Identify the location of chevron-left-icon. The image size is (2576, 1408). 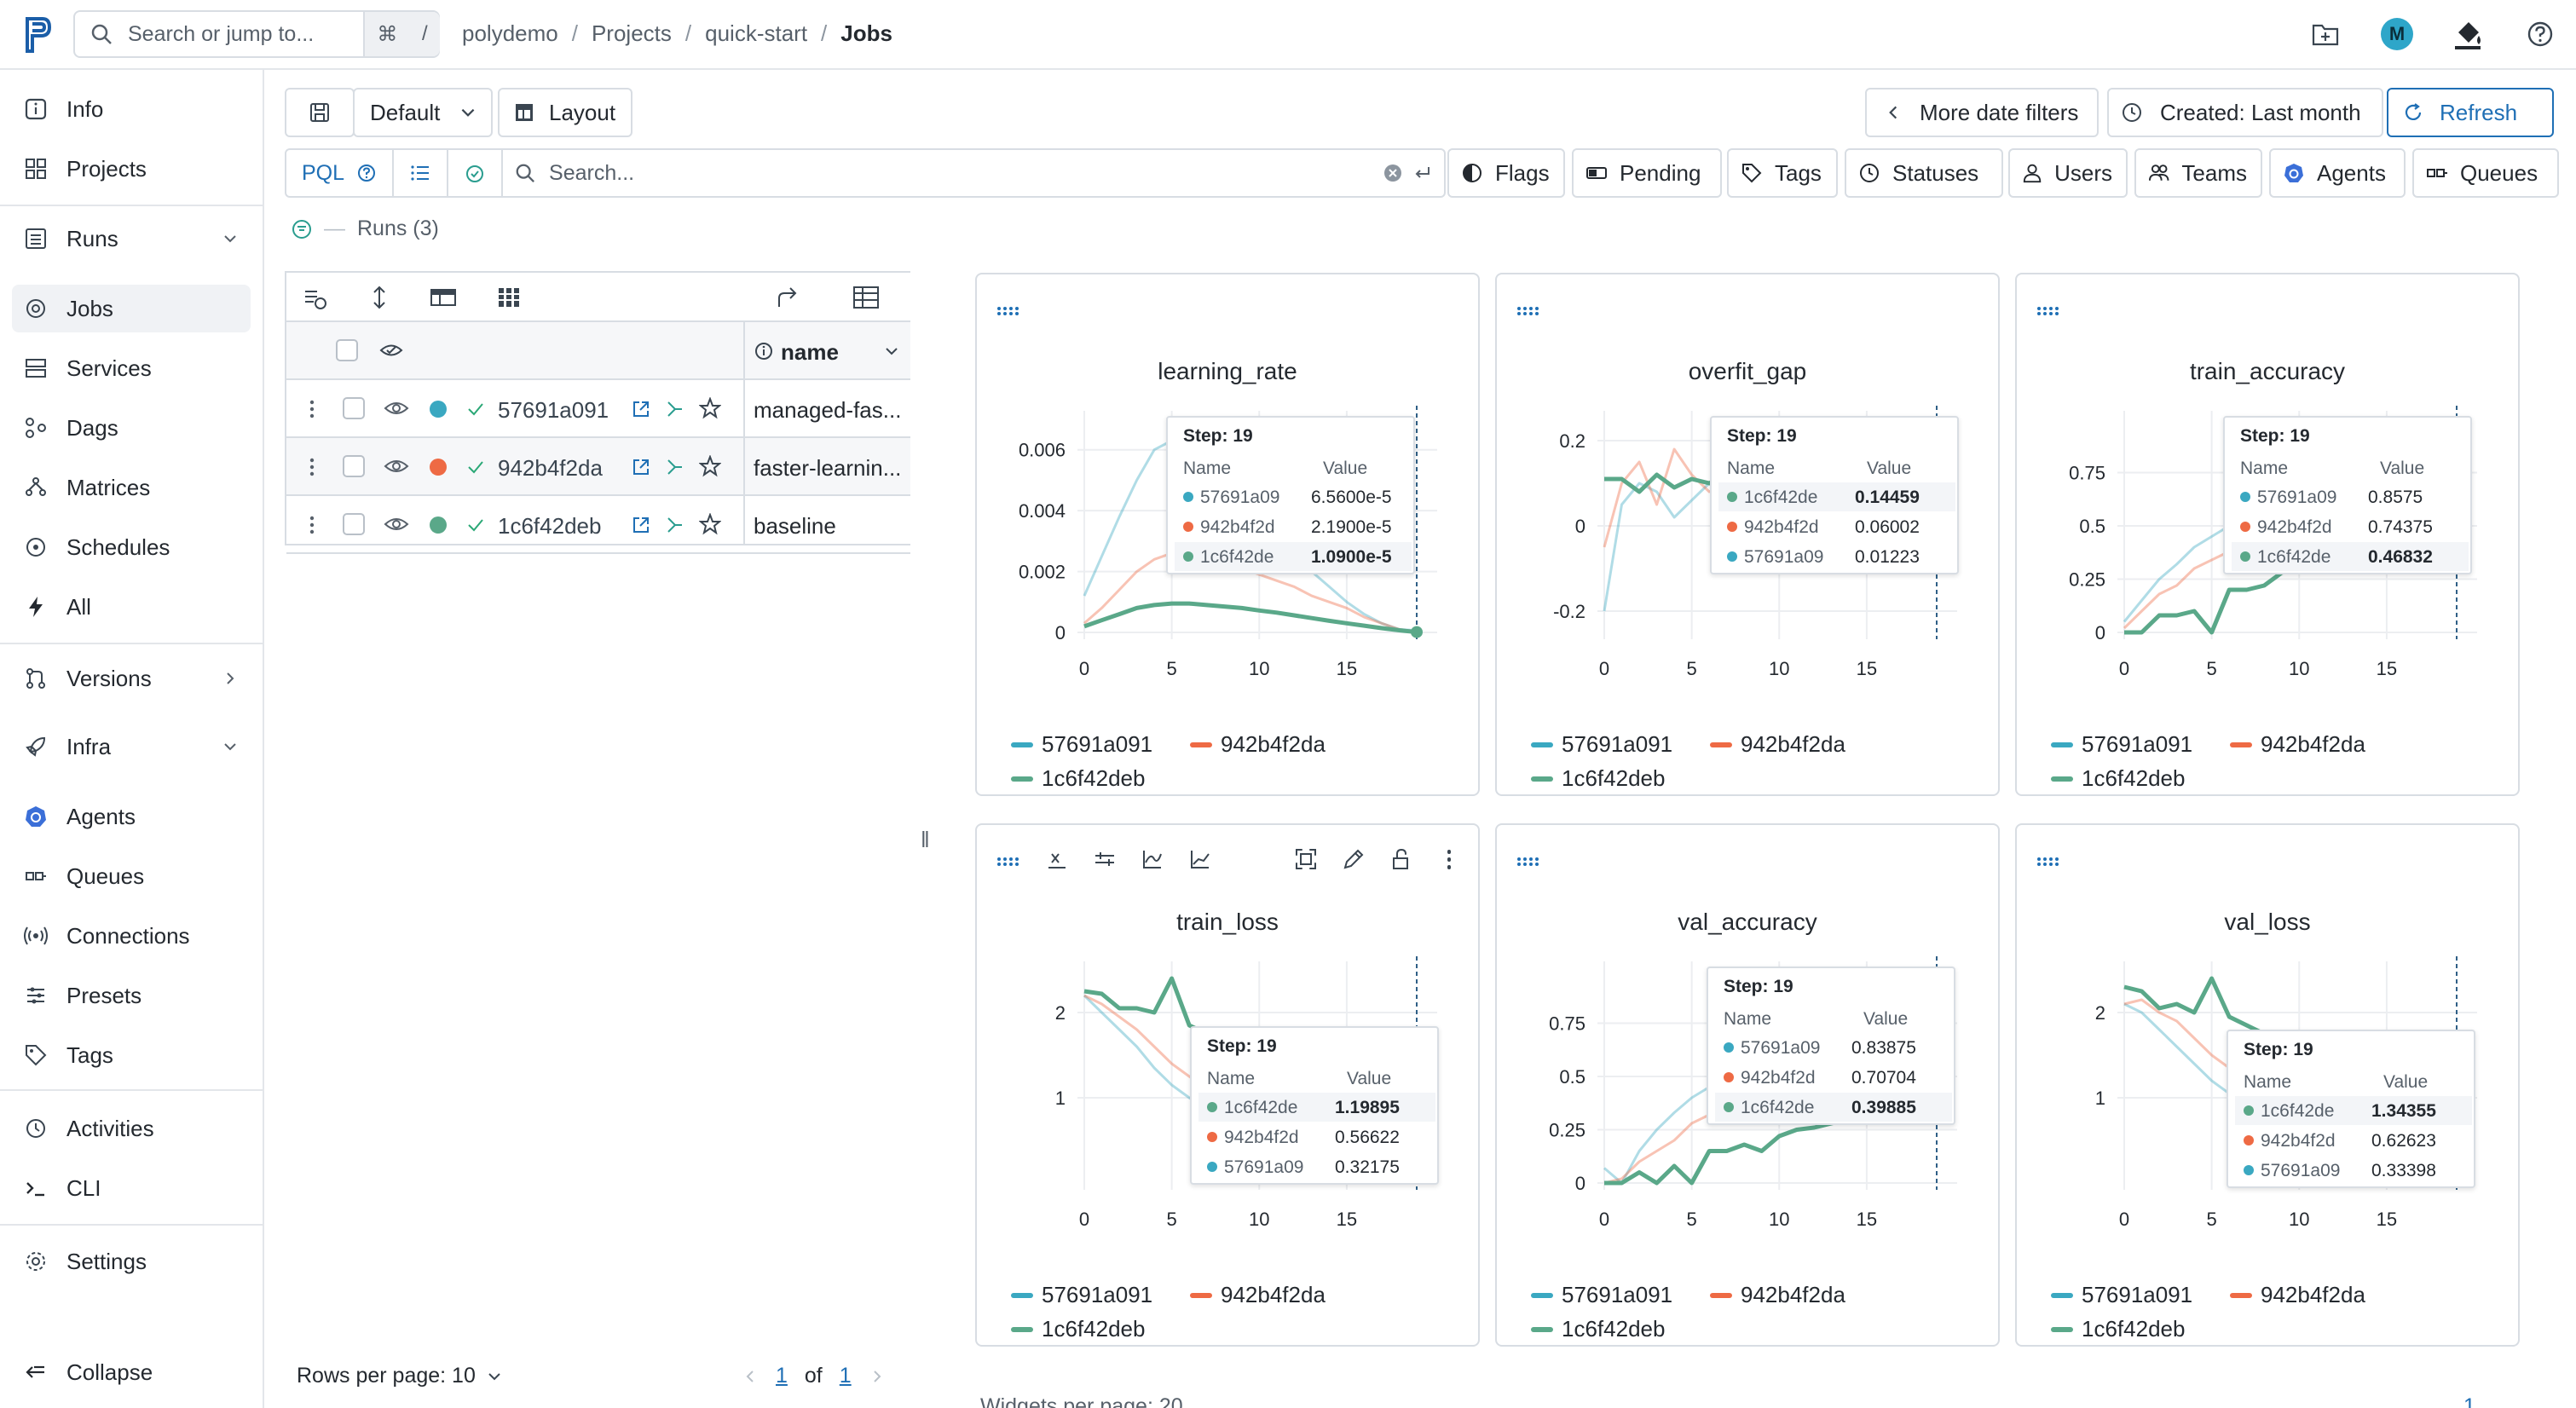
(750, 1376).